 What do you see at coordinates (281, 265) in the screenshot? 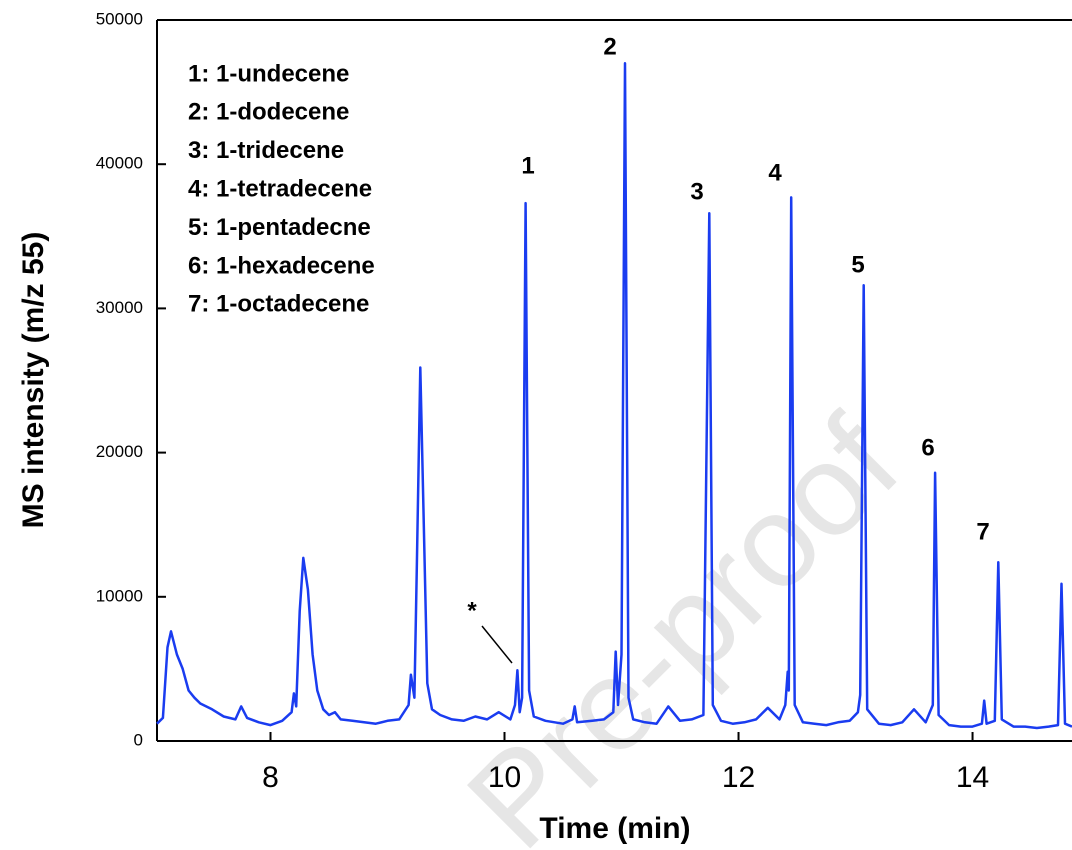
I see `key-entry: 6: 1-hexadecene` at bounding box center [281, 265].